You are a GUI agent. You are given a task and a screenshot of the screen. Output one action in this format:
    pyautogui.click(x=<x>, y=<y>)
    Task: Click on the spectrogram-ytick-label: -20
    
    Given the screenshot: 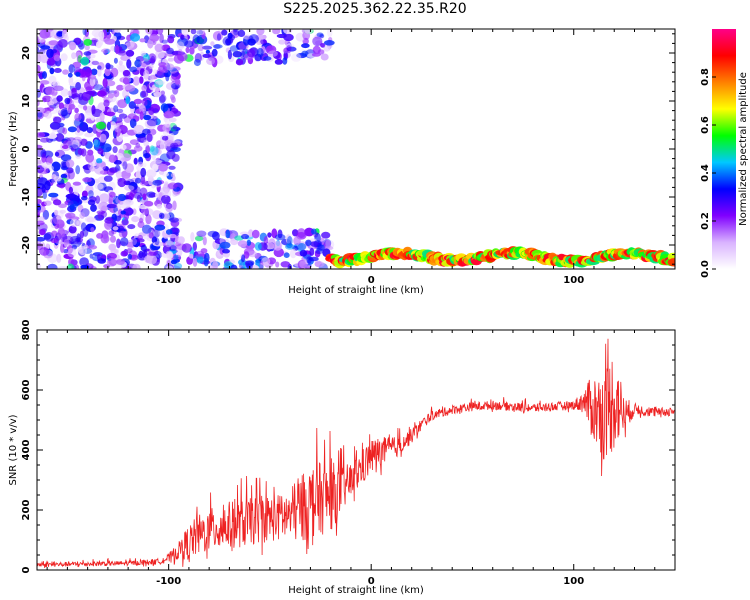 What is the action you would take?
    pyautogui.click(x=26, y=245)
    